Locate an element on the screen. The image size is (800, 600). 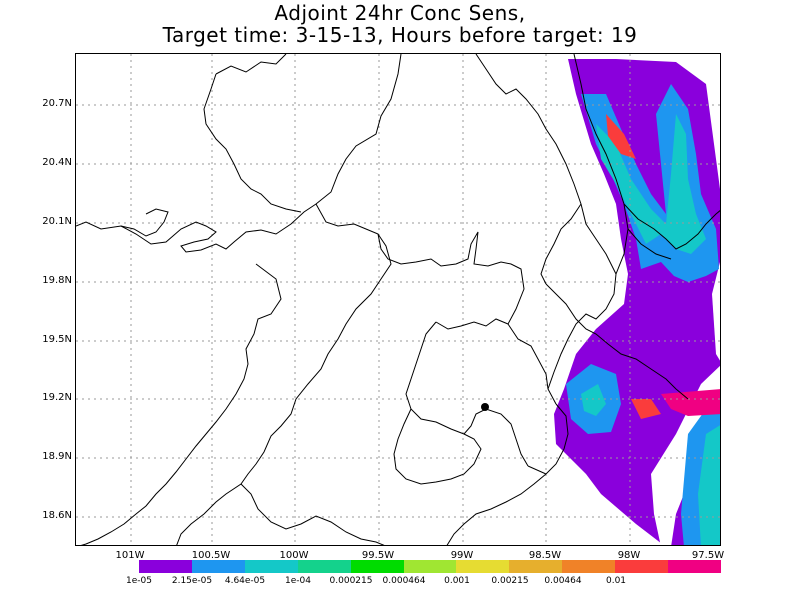
colorbar-label: 1e-04 is located at coordinates (298, 581).